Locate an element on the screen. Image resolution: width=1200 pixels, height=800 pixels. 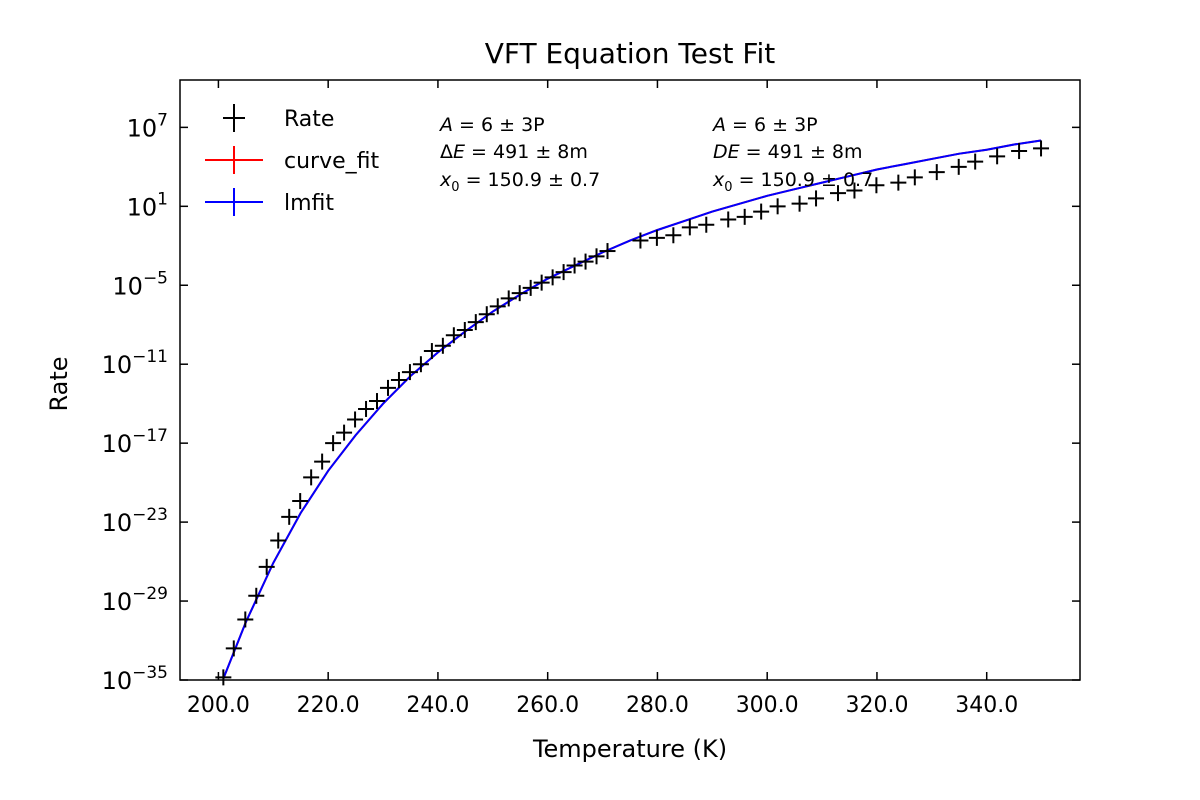
y-axis-label: Rate is located at coordinates (59, 383).